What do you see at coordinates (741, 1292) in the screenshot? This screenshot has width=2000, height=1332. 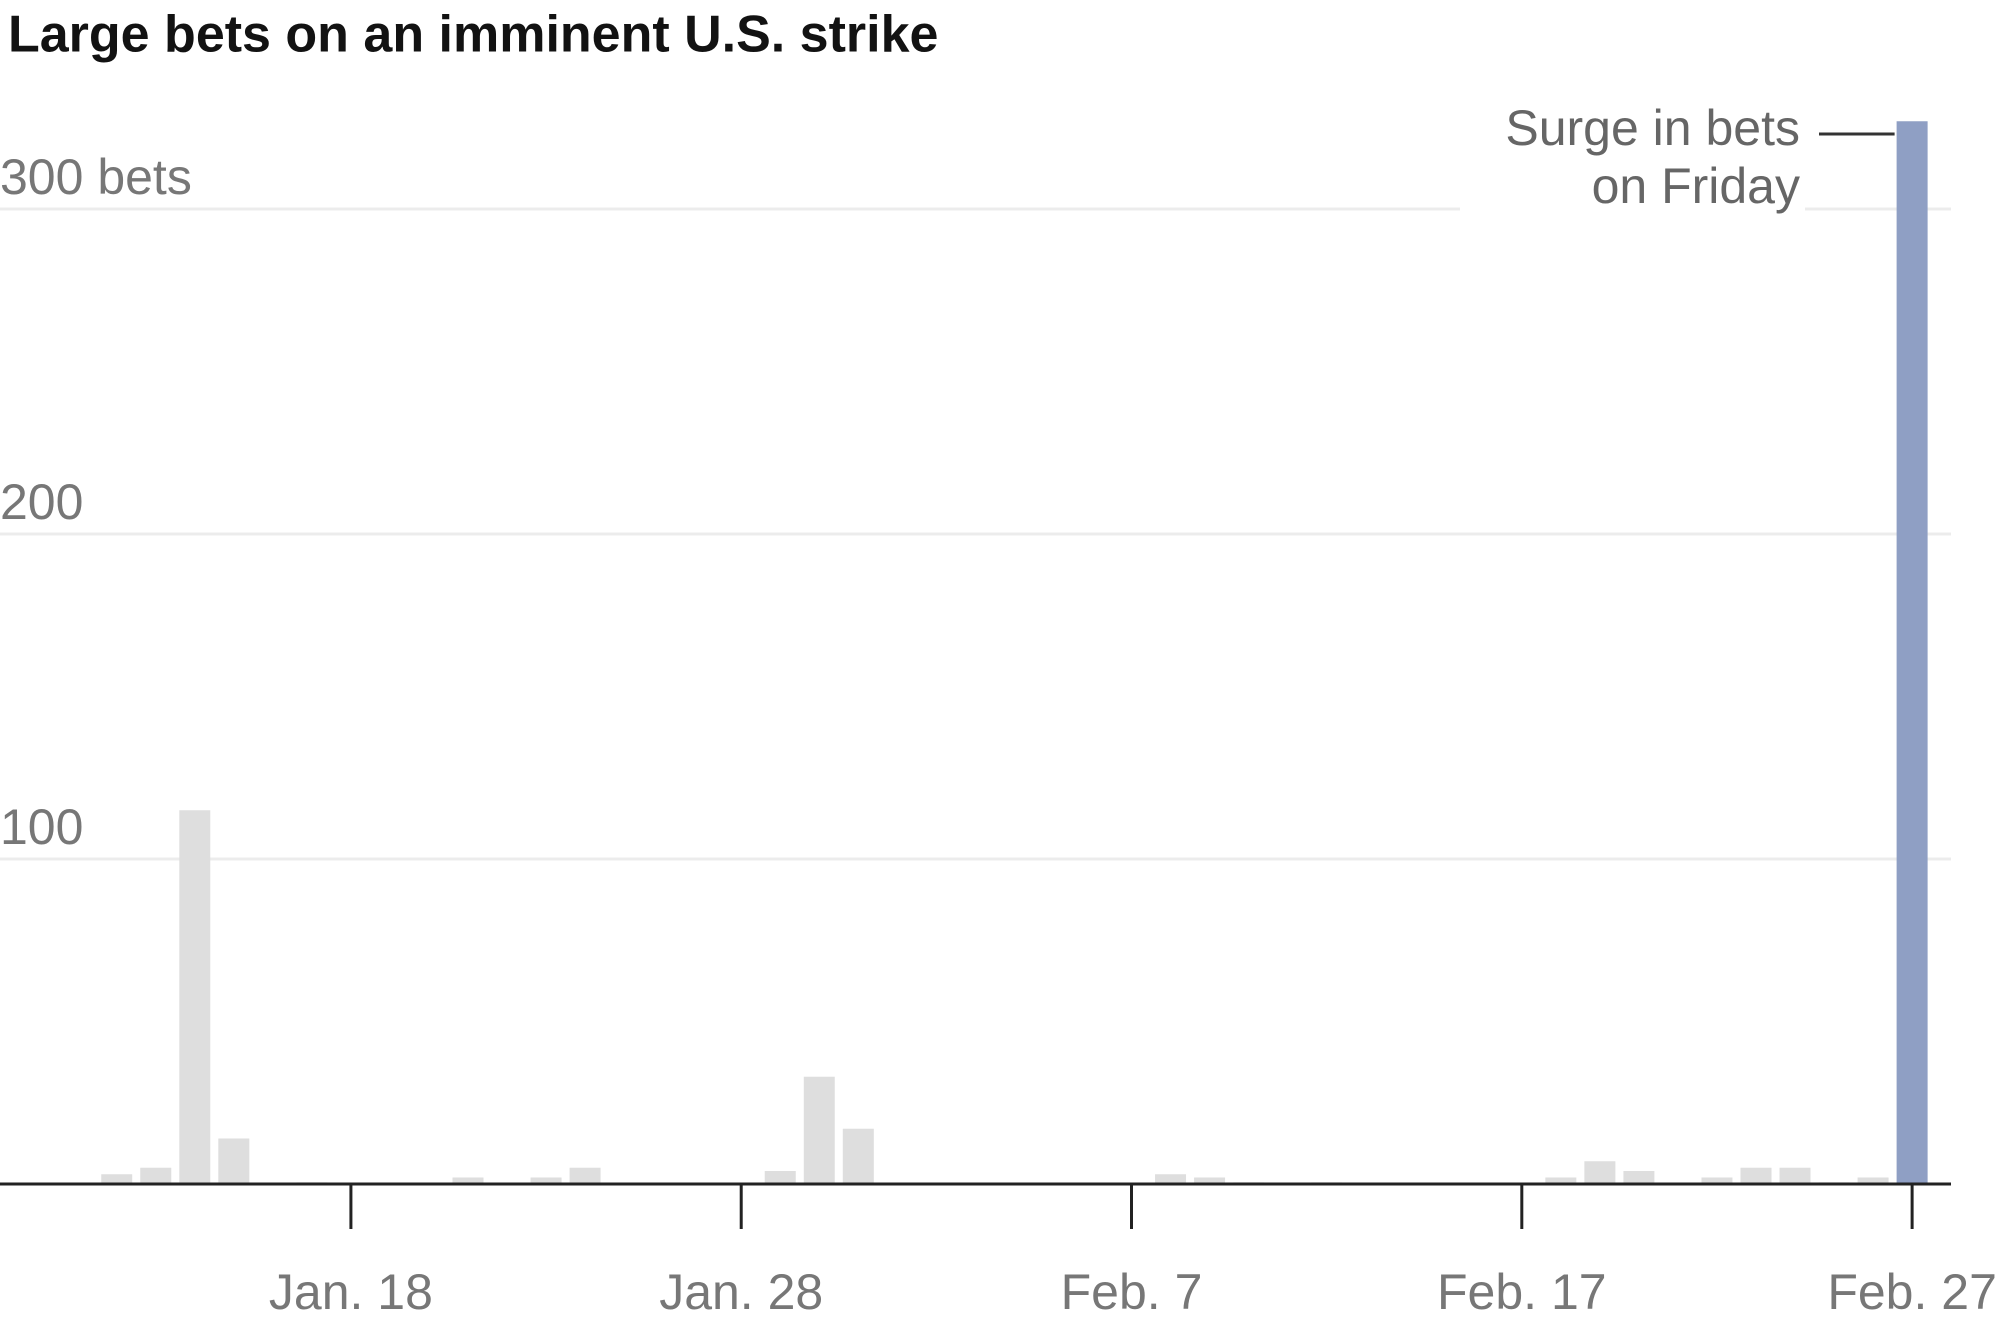 I see `x-tick-label: Jan. 28` at bounding box center [741, 1292].